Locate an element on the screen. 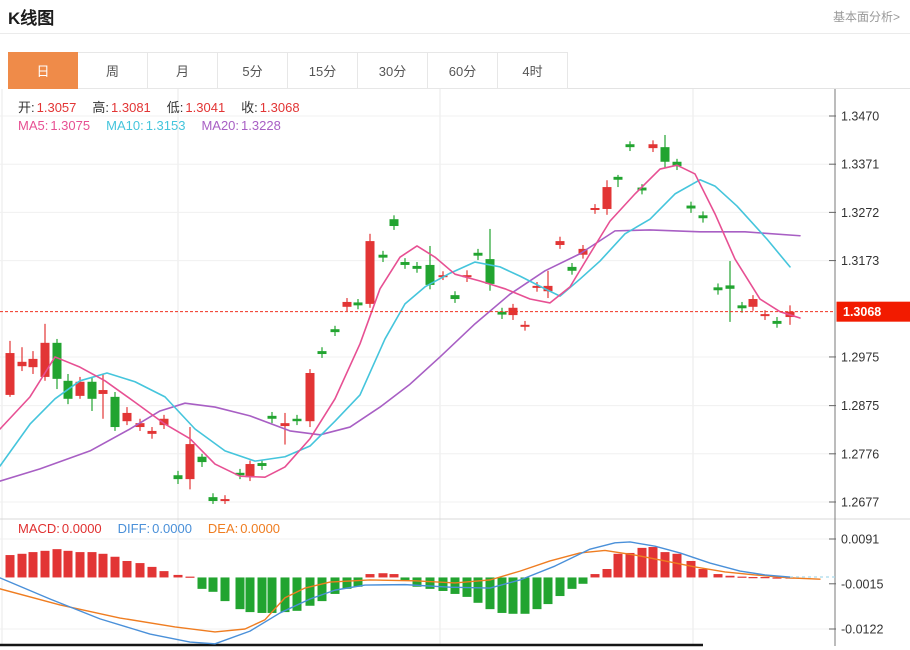  legend-item: 收: 1.3068 is located at coordinates (270, 107).